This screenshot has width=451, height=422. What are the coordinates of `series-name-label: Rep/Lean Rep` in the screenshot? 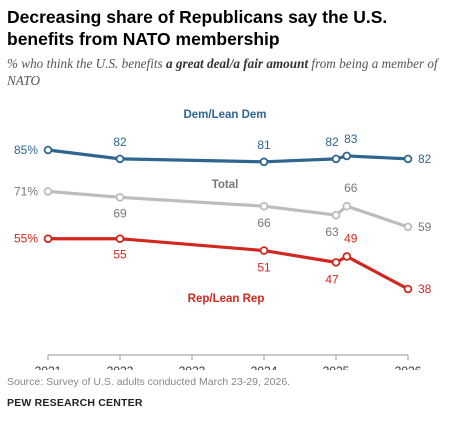 It's located at (226, 299).